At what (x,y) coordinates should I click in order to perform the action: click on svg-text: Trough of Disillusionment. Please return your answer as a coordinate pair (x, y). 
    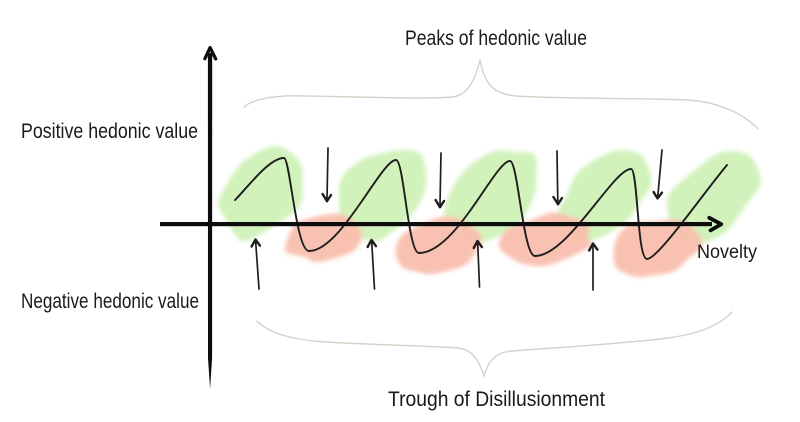
    Looking at the image, I should click on (496, 399).